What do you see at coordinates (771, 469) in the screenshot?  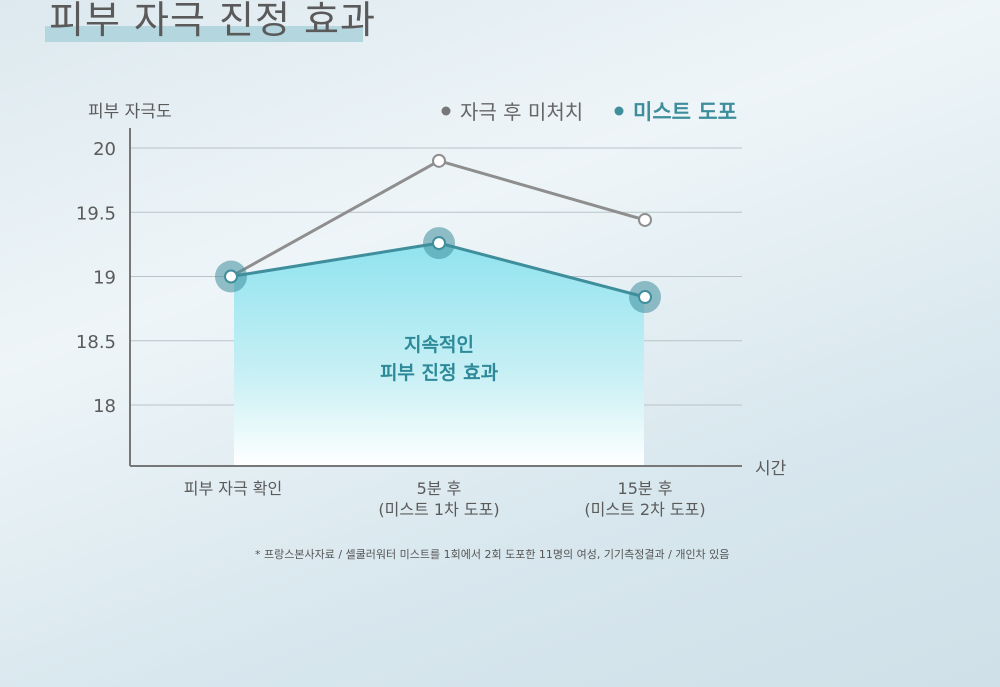 I see `x-axis-label: 시간` at bounding box center [771, 469].